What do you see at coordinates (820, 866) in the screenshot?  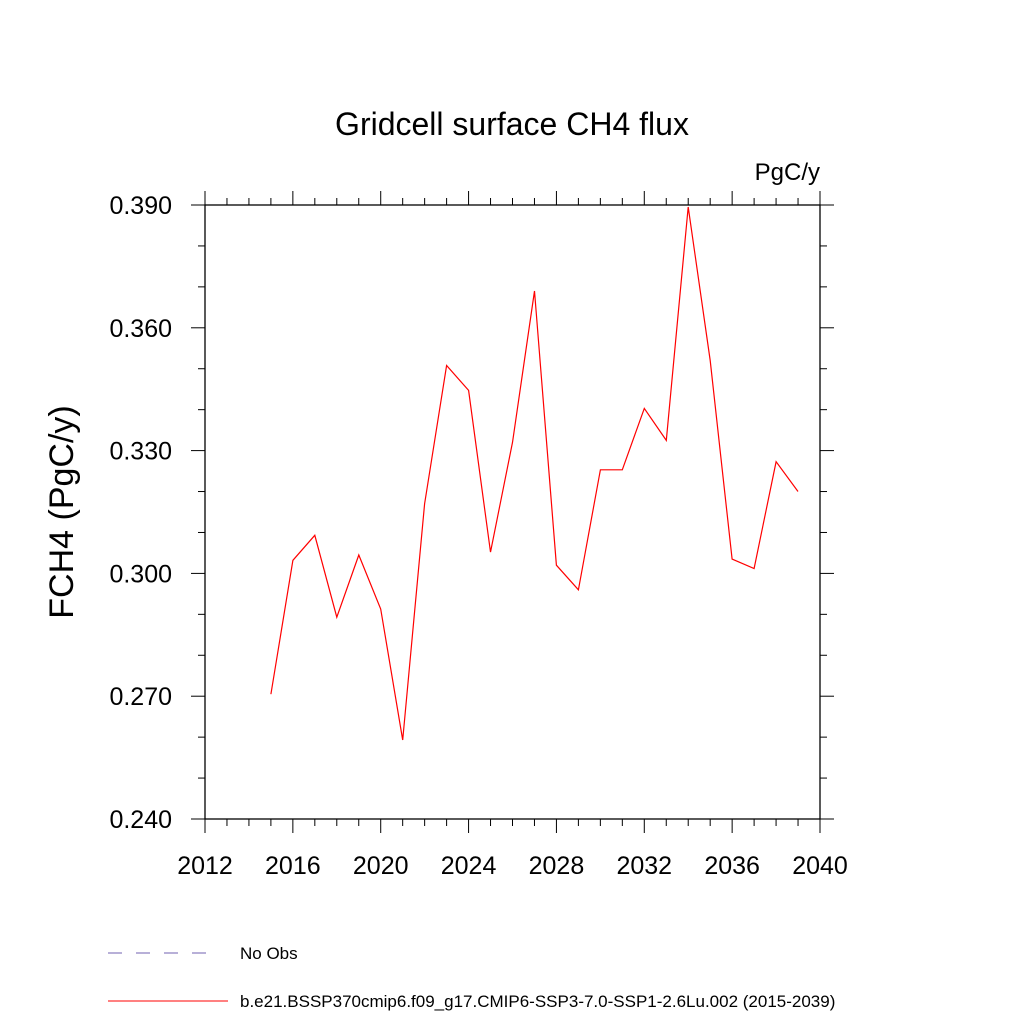 I see `x-tick-label: 2040` at bounding box center [820, 866].